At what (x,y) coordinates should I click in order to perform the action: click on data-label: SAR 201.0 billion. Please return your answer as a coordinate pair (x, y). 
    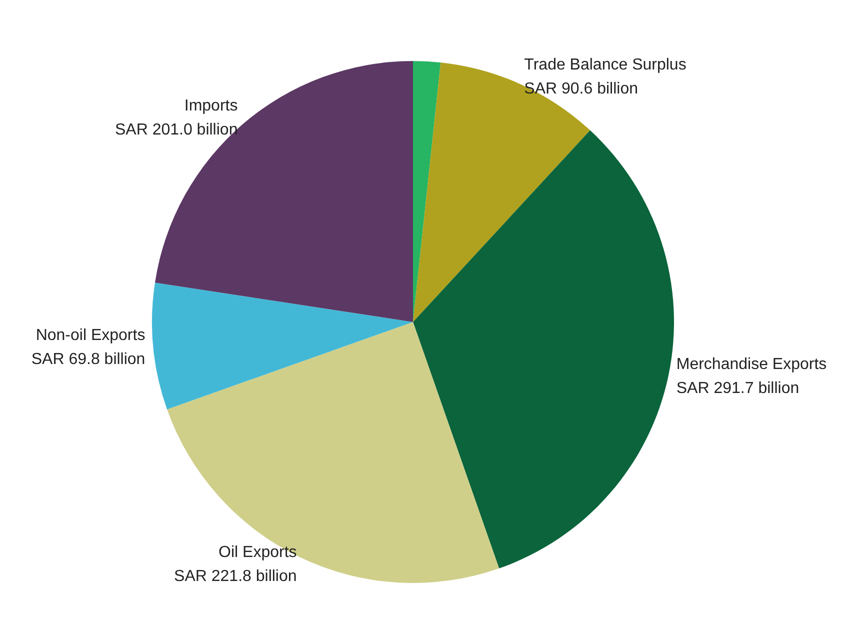
    Looking at the image, I should click on (176, 129).